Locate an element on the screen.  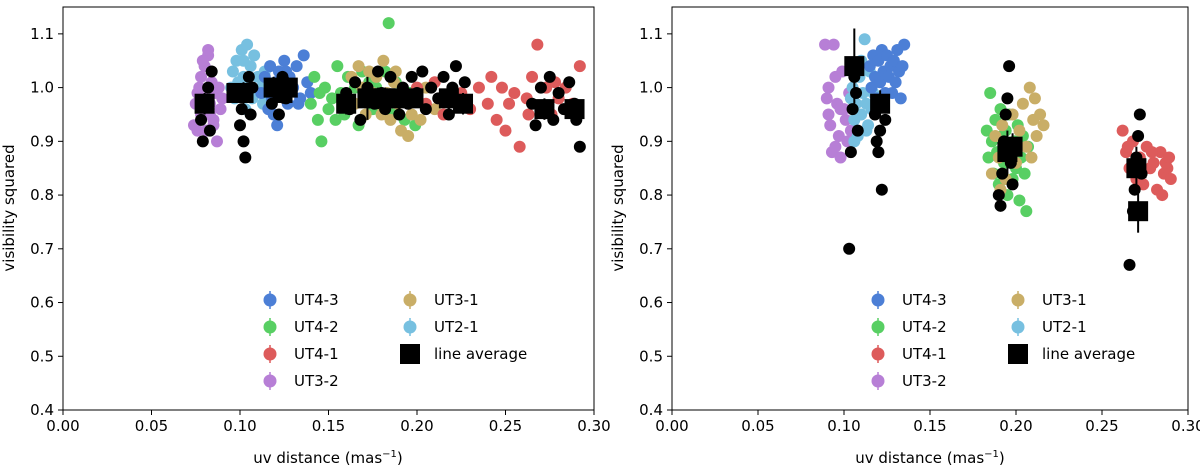
left-legend-label-ut4-2: UT4-2 is located at coordinates (316, 327).